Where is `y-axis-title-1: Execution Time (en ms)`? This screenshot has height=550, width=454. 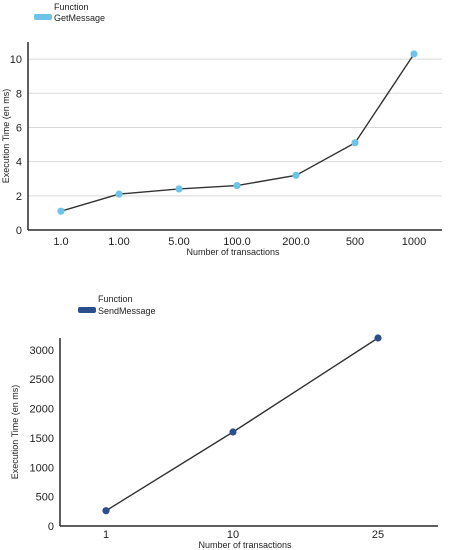 y-axis-title-1: Execution Time (en ms) is located at coordinates (6, 136).